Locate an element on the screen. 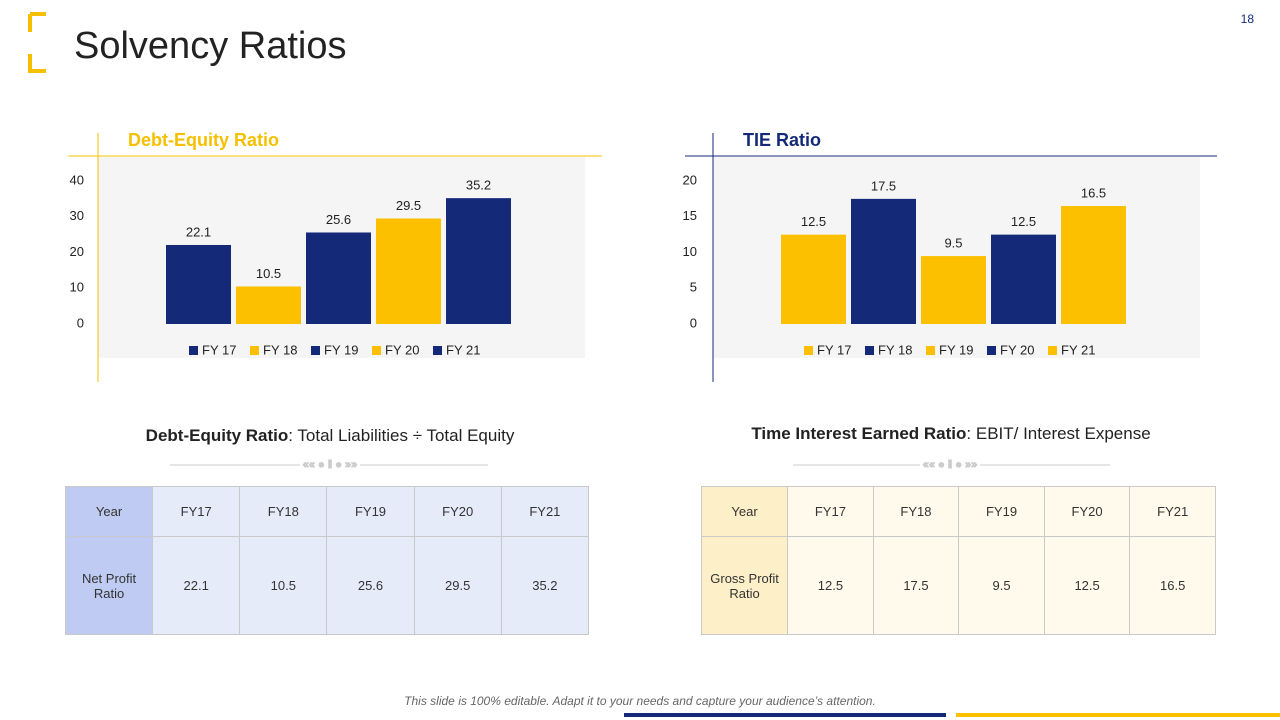  y-tick-label: 30 is located at coordinates (77, 215).